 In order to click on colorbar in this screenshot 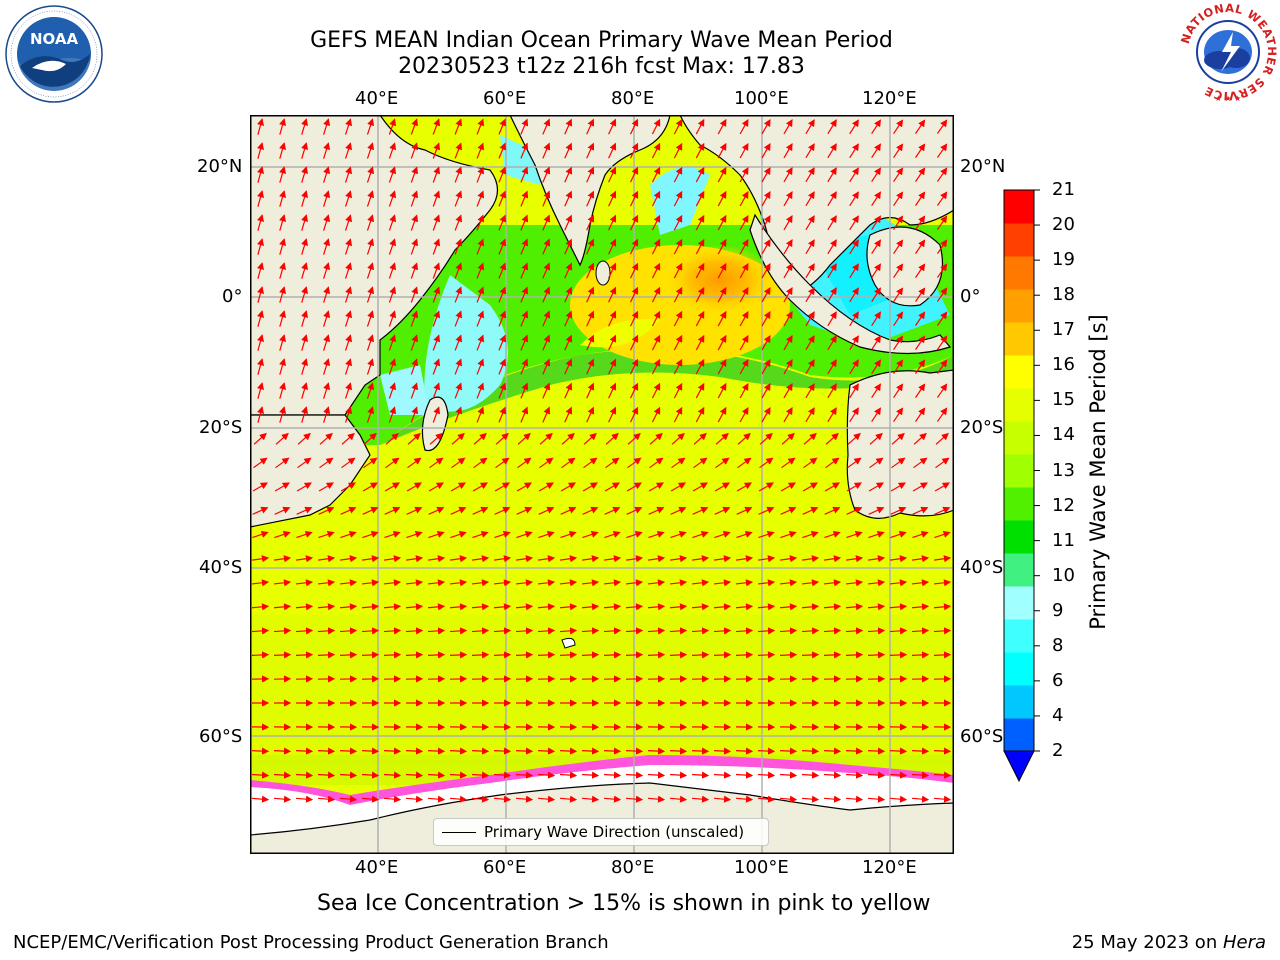, I will do `click(1021, 486)`.